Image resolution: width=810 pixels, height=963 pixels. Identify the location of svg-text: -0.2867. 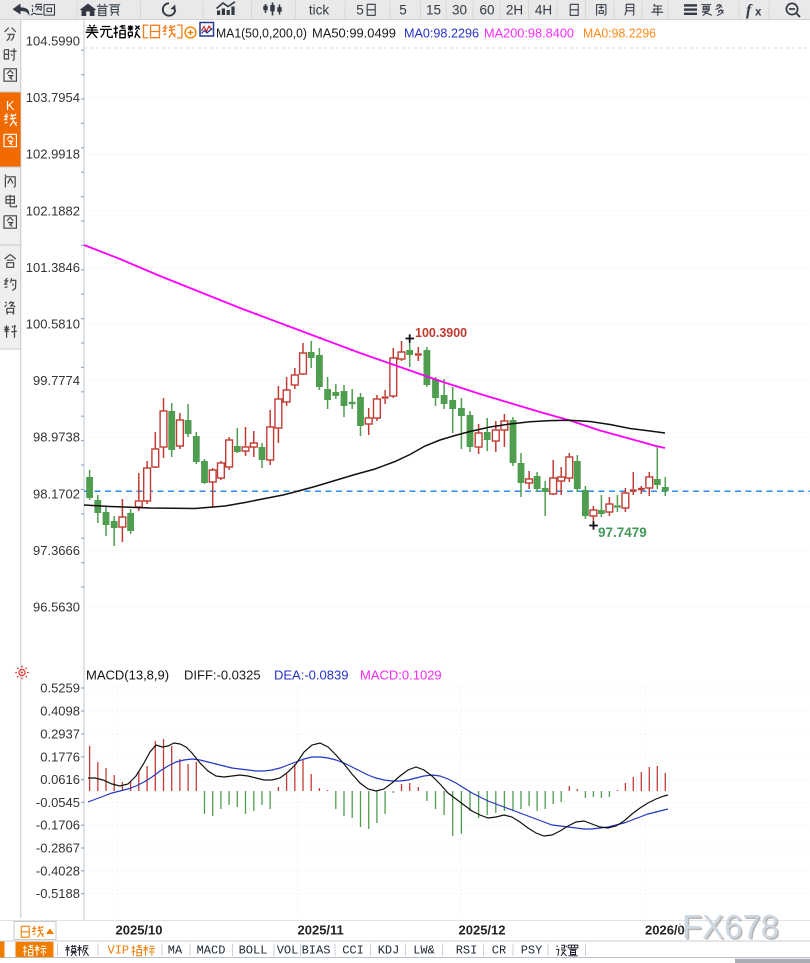
(58, 848).